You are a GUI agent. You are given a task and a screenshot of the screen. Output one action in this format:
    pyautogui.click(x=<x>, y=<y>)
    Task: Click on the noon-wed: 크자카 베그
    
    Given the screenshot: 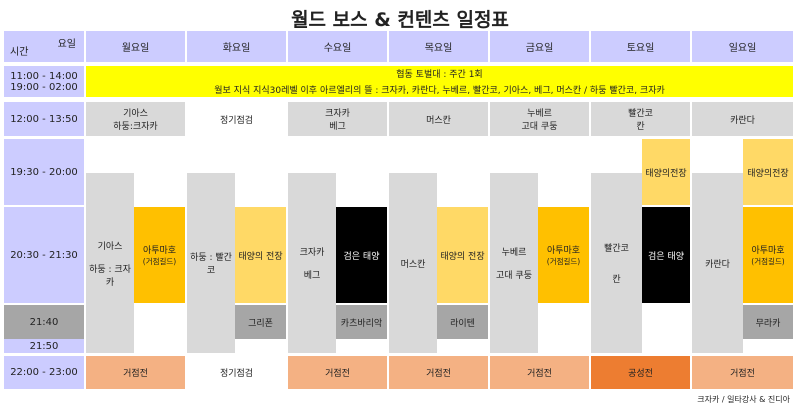 What is the action you would take?
    pyautogui.click(x=337, y=119)
    